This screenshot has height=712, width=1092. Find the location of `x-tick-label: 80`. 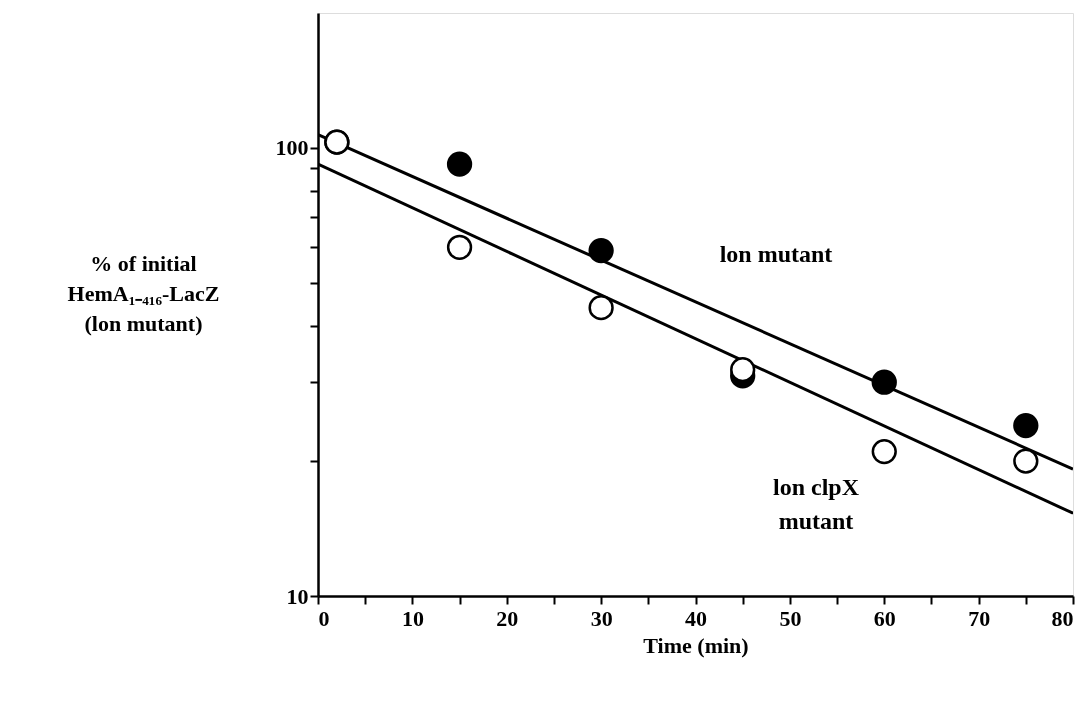

x-tick-label: 80 is located at coordinates (1062, 618).